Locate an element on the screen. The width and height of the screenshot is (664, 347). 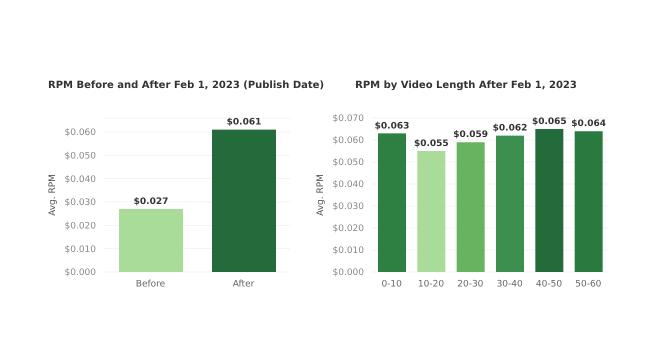
data-label: $0.063 is located at coordinates (392, 126).